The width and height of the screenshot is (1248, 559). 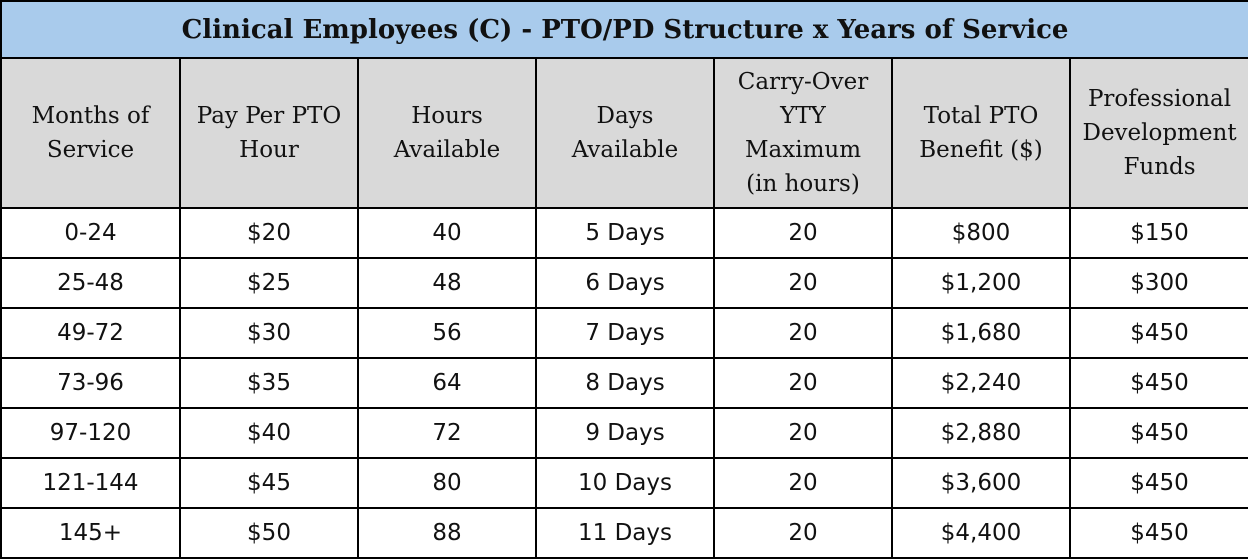 I want to click on cell-days: 8 Days, so click(x=625, y=383).